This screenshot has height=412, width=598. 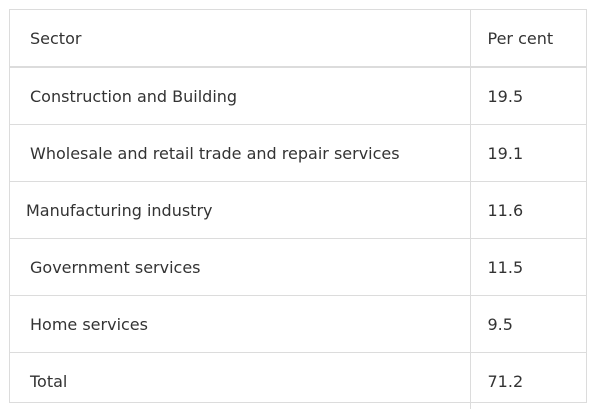 I want to click on cell-percent: 11.5, so click(x=527, y=267).